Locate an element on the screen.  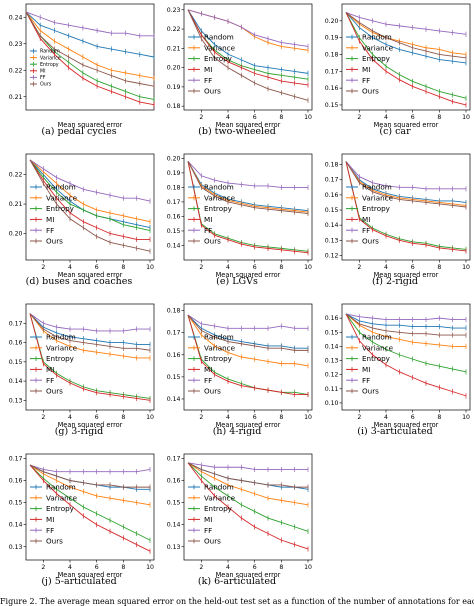
panel-caption: (j) 5-articulated is located at coordinates (79, 581).